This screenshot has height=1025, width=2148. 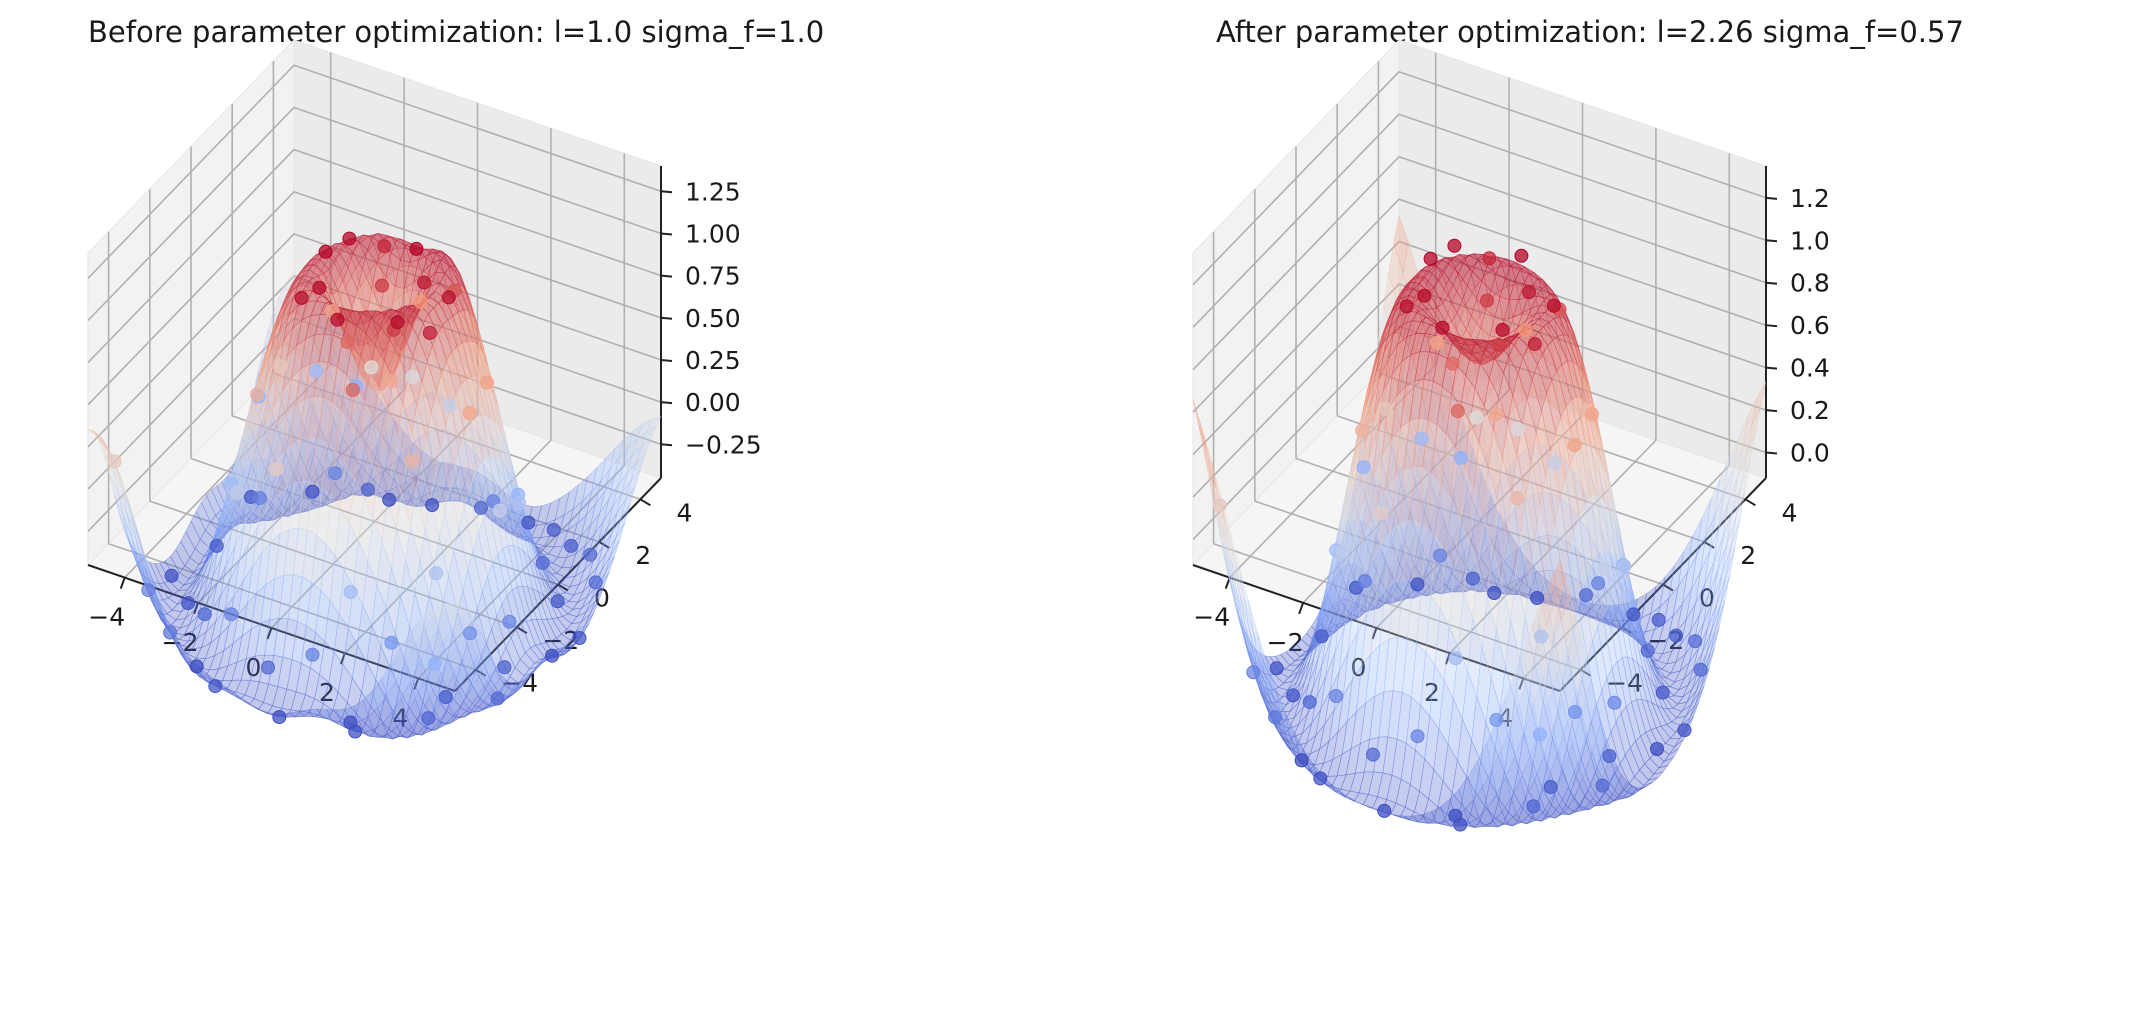 What do you see at coordinates (106, 617) in the screenshot?
I see `x-tick-label: −4` at bounding box center [106, 617].